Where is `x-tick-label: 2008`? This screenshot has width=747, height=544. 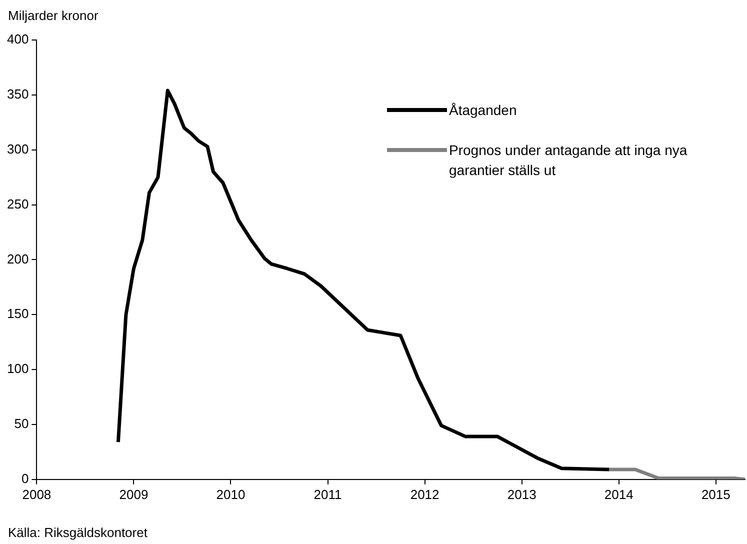 x-tick-label: 2008 is located at coordinates (37, 494).